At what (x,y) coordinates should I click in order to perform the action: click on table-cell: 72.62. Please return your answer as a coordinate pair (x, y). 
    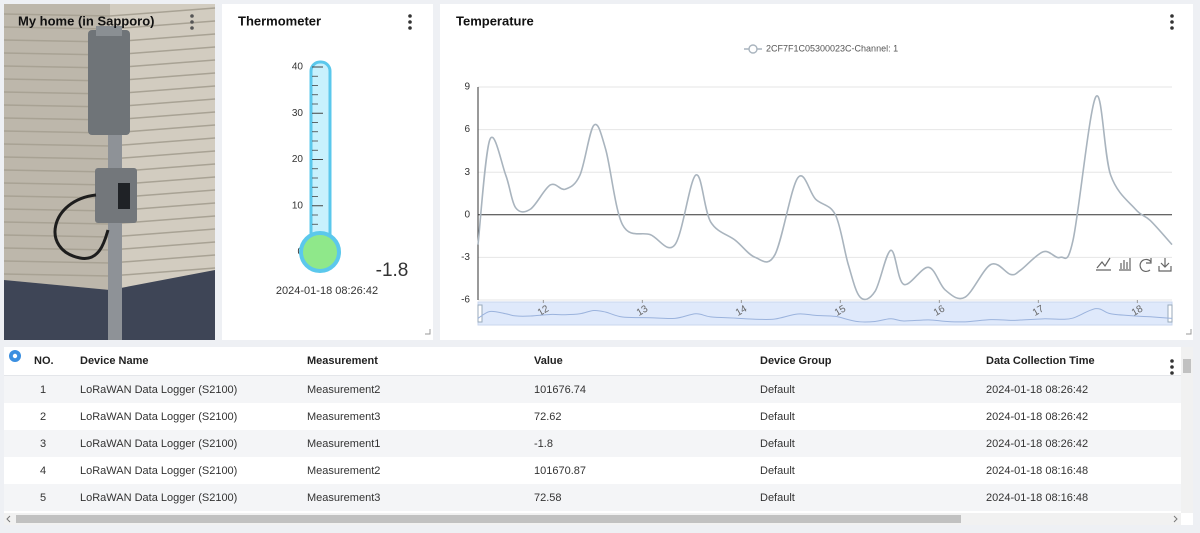
    Looking at the image, I should click on (548, 416).